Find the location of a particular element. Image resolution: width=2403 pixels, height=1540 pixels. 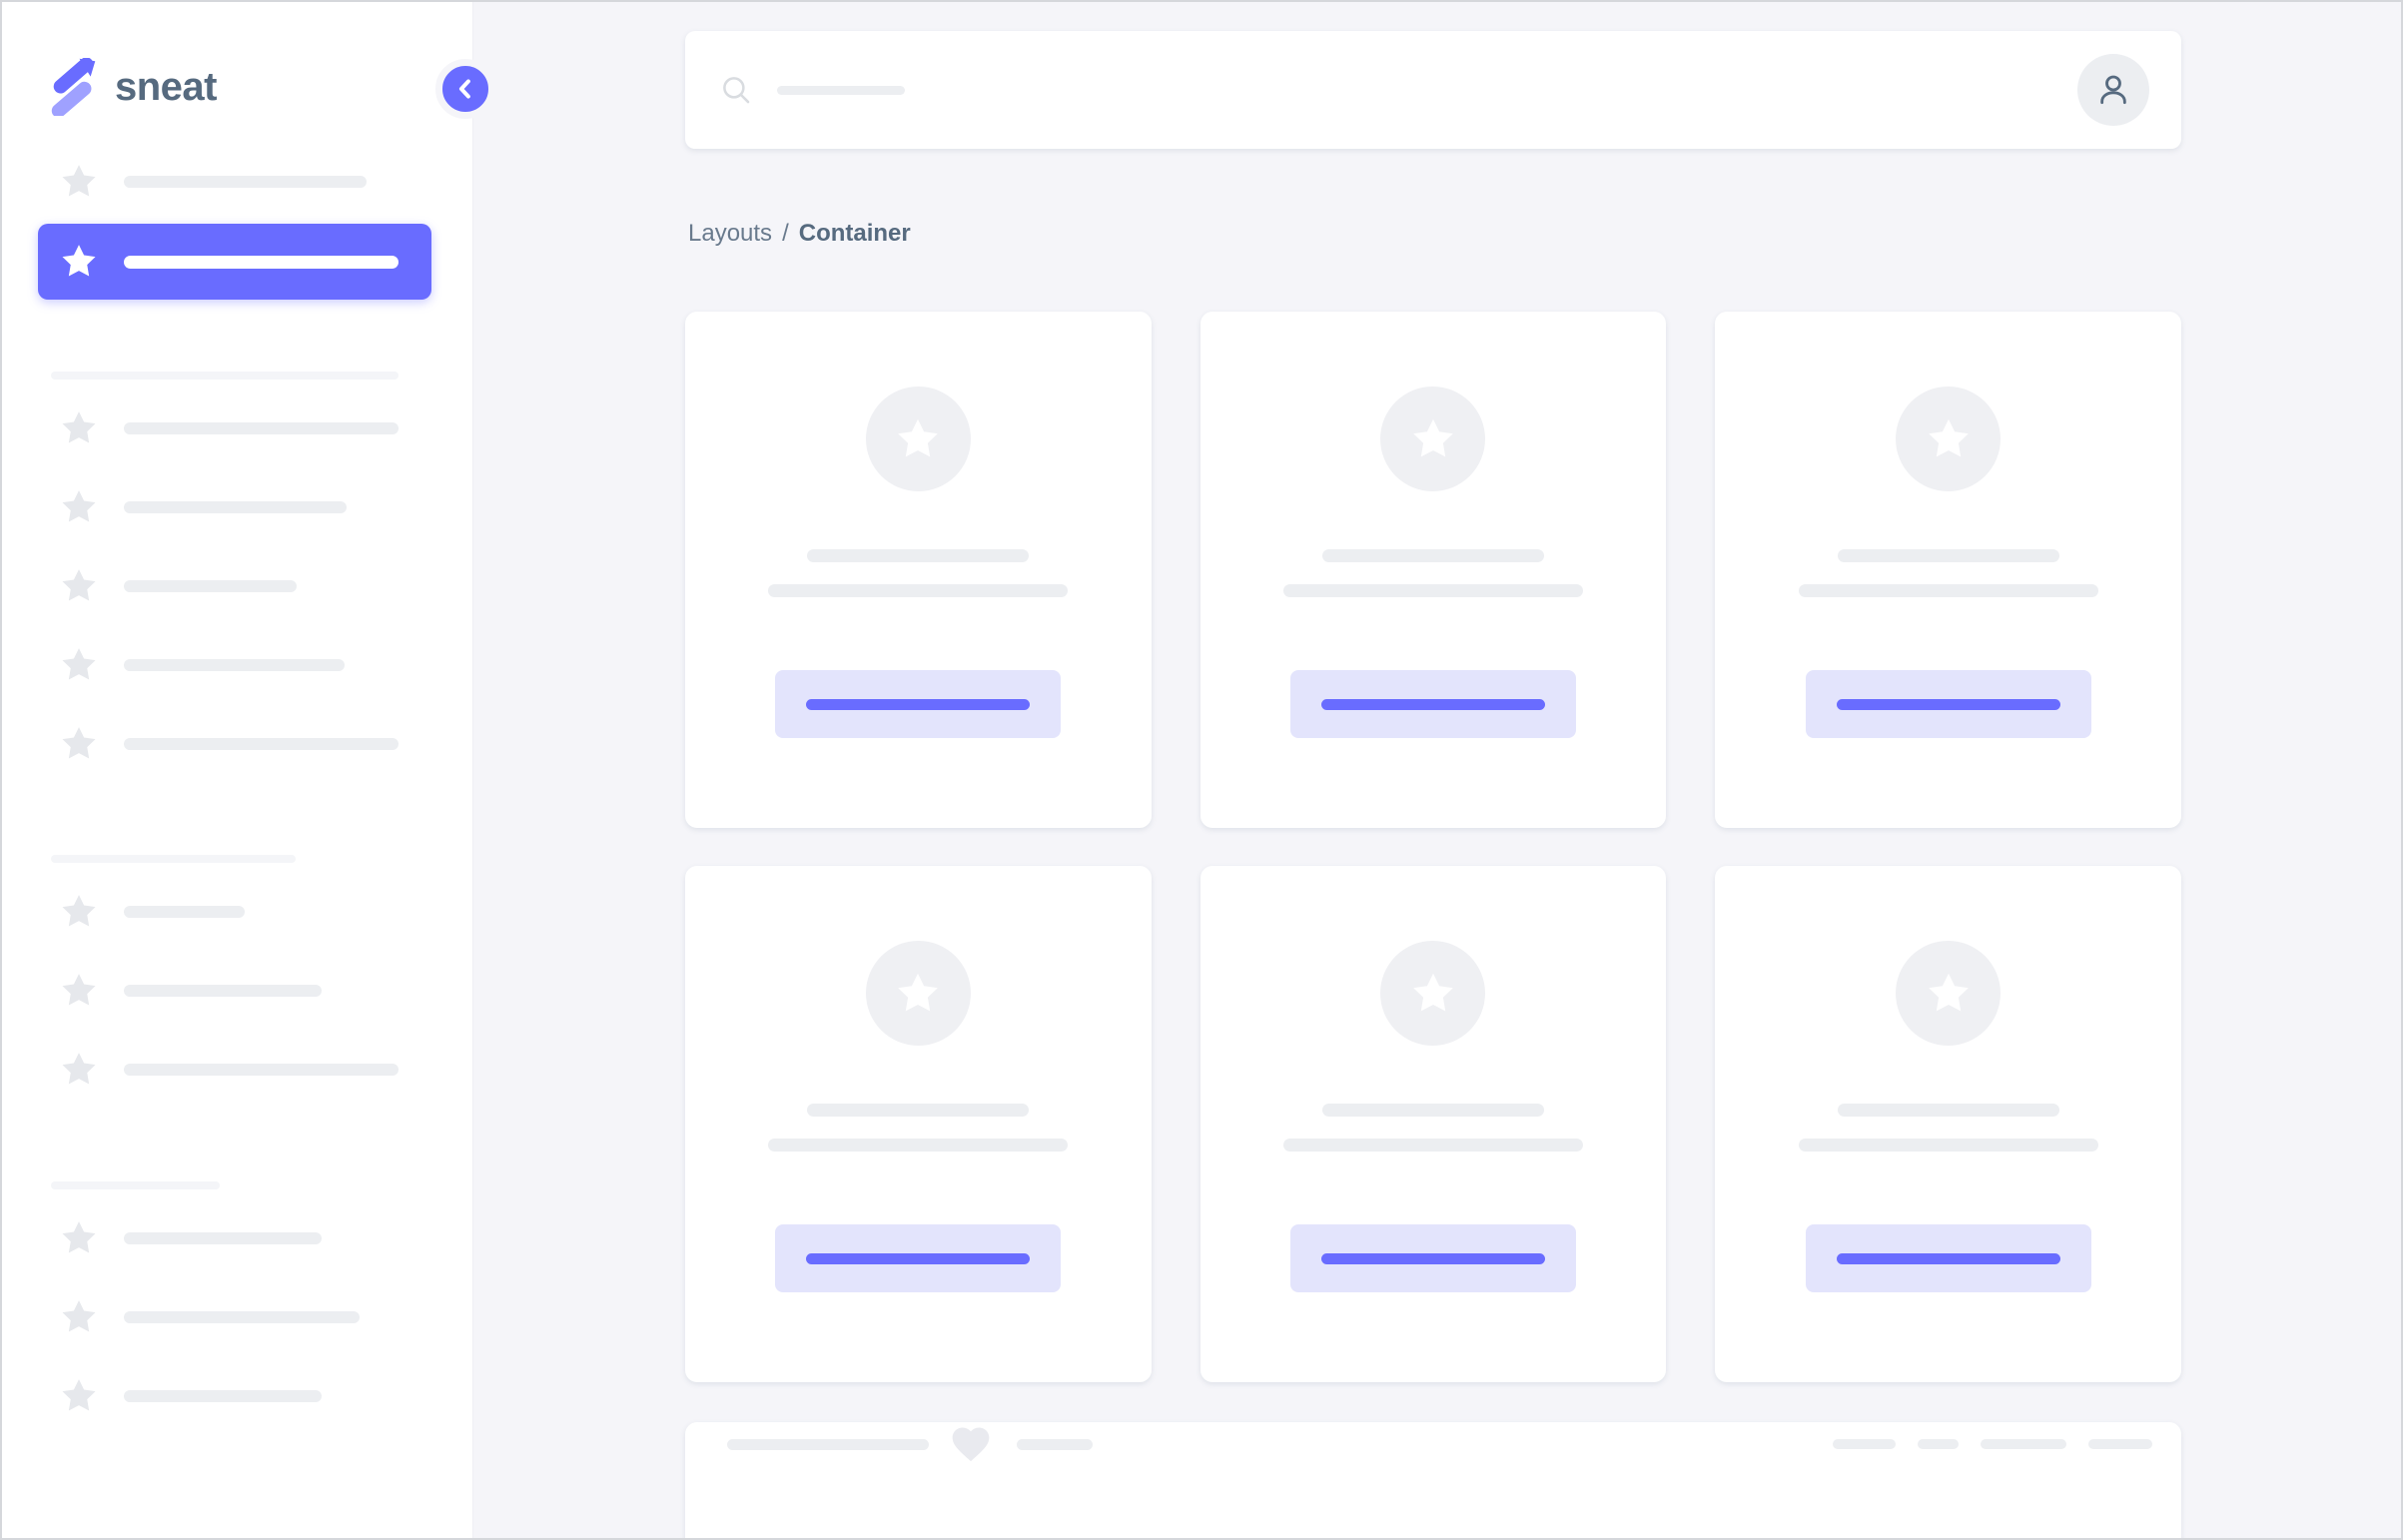

breadcrumb-parent: Layouts is located at coordinates (730, 233).